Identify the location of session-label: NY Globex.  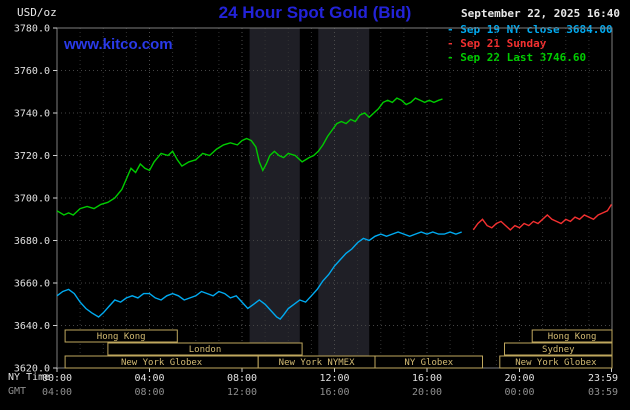
(428, 363).